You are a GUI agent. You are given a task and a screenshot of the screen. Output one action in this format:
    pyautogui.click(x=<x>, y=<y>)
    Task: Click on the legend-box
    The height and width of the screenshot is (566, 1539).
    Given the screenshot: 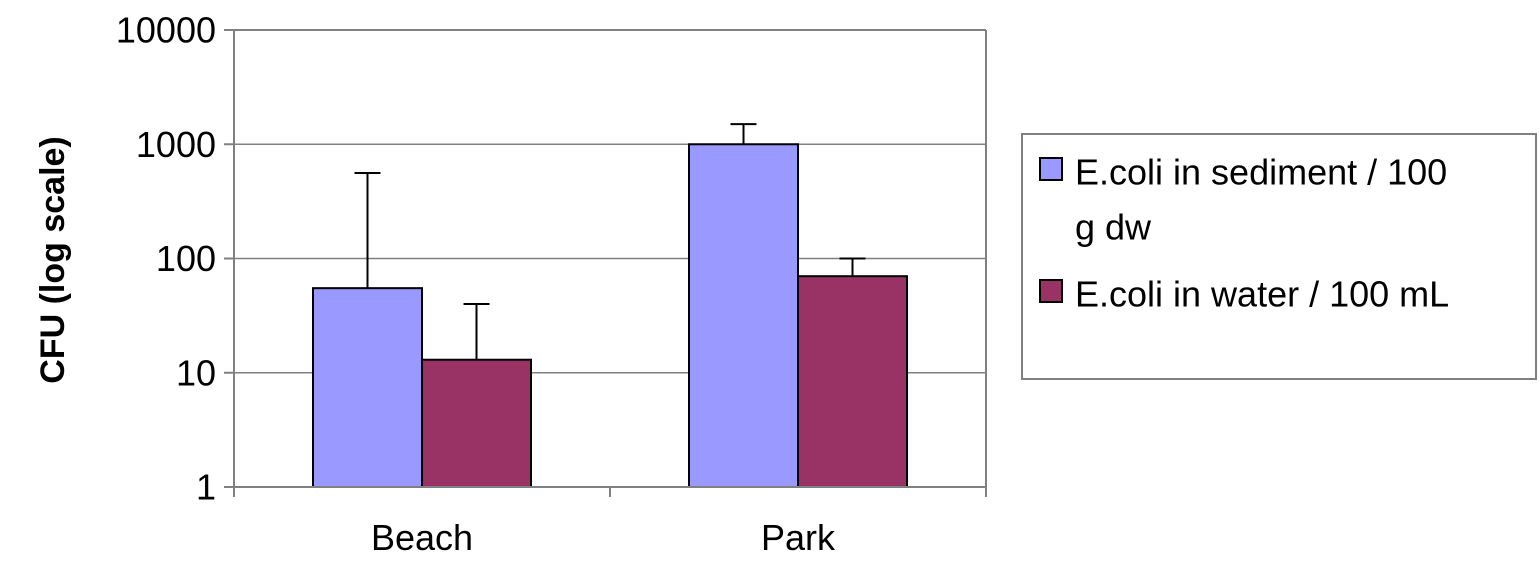 What is the action you would take?
    pyautogui.click(x=1279, y=256)
    